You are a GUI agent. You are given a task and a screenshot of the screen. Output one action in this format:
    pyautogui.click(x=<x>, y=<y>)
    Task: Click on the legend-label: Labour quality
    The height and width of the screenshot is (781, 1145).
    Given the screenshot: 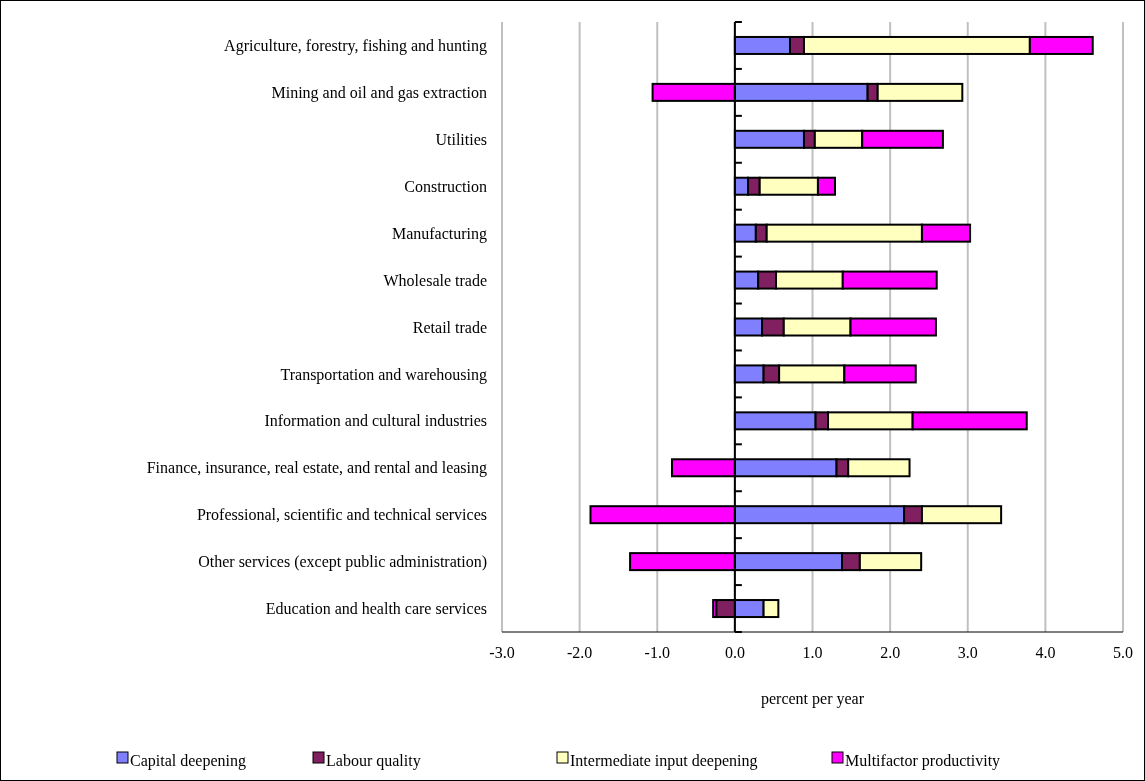 What is the action you would take?
    pyautogui.click(x=373, y=760)
    